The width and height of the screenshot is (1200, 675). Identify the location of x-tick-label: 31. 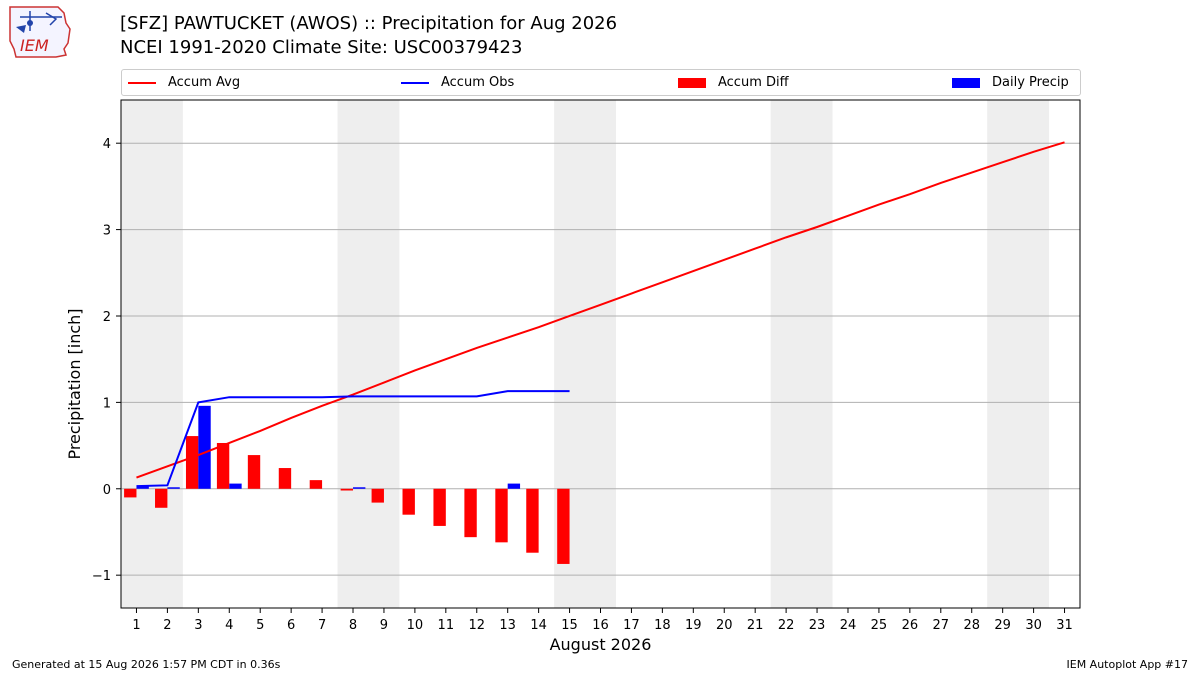
(1064, 625).